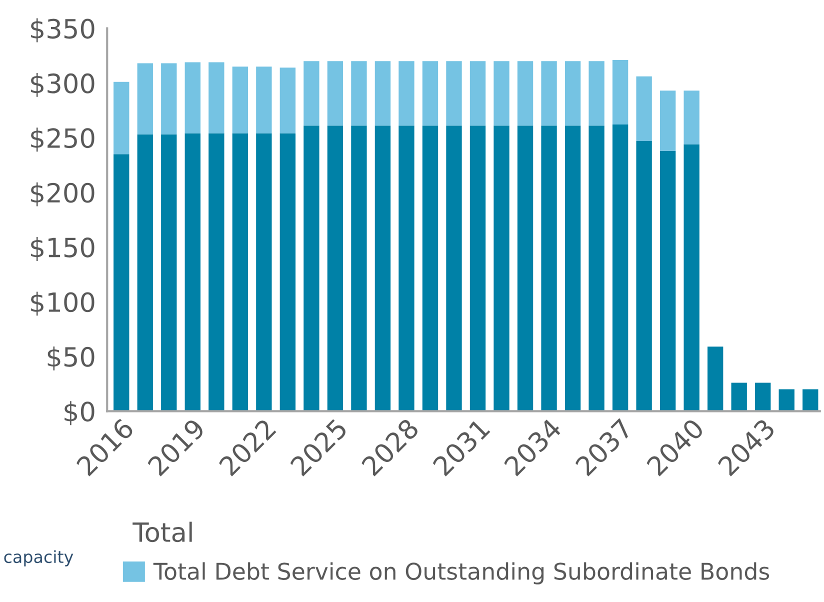  Describe the element at coordinates (71, 358) in the screenshot. I see `y-tick-label: $50` at that location.